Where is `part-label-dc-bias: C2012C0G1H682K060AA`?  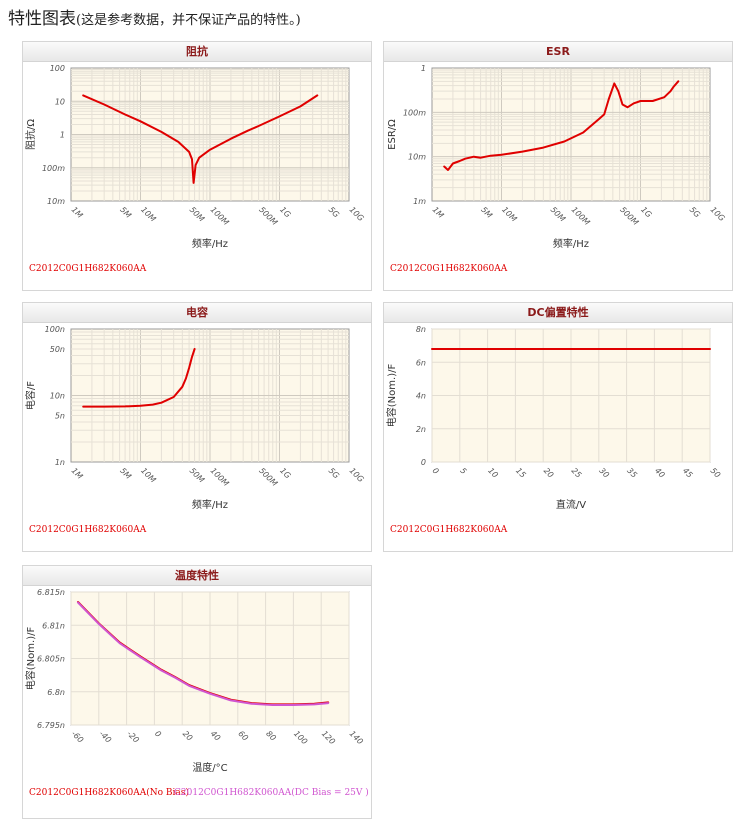
part-label-dc-bias: C2012C0G1H682K060AA is located at coordinates (449, 530).